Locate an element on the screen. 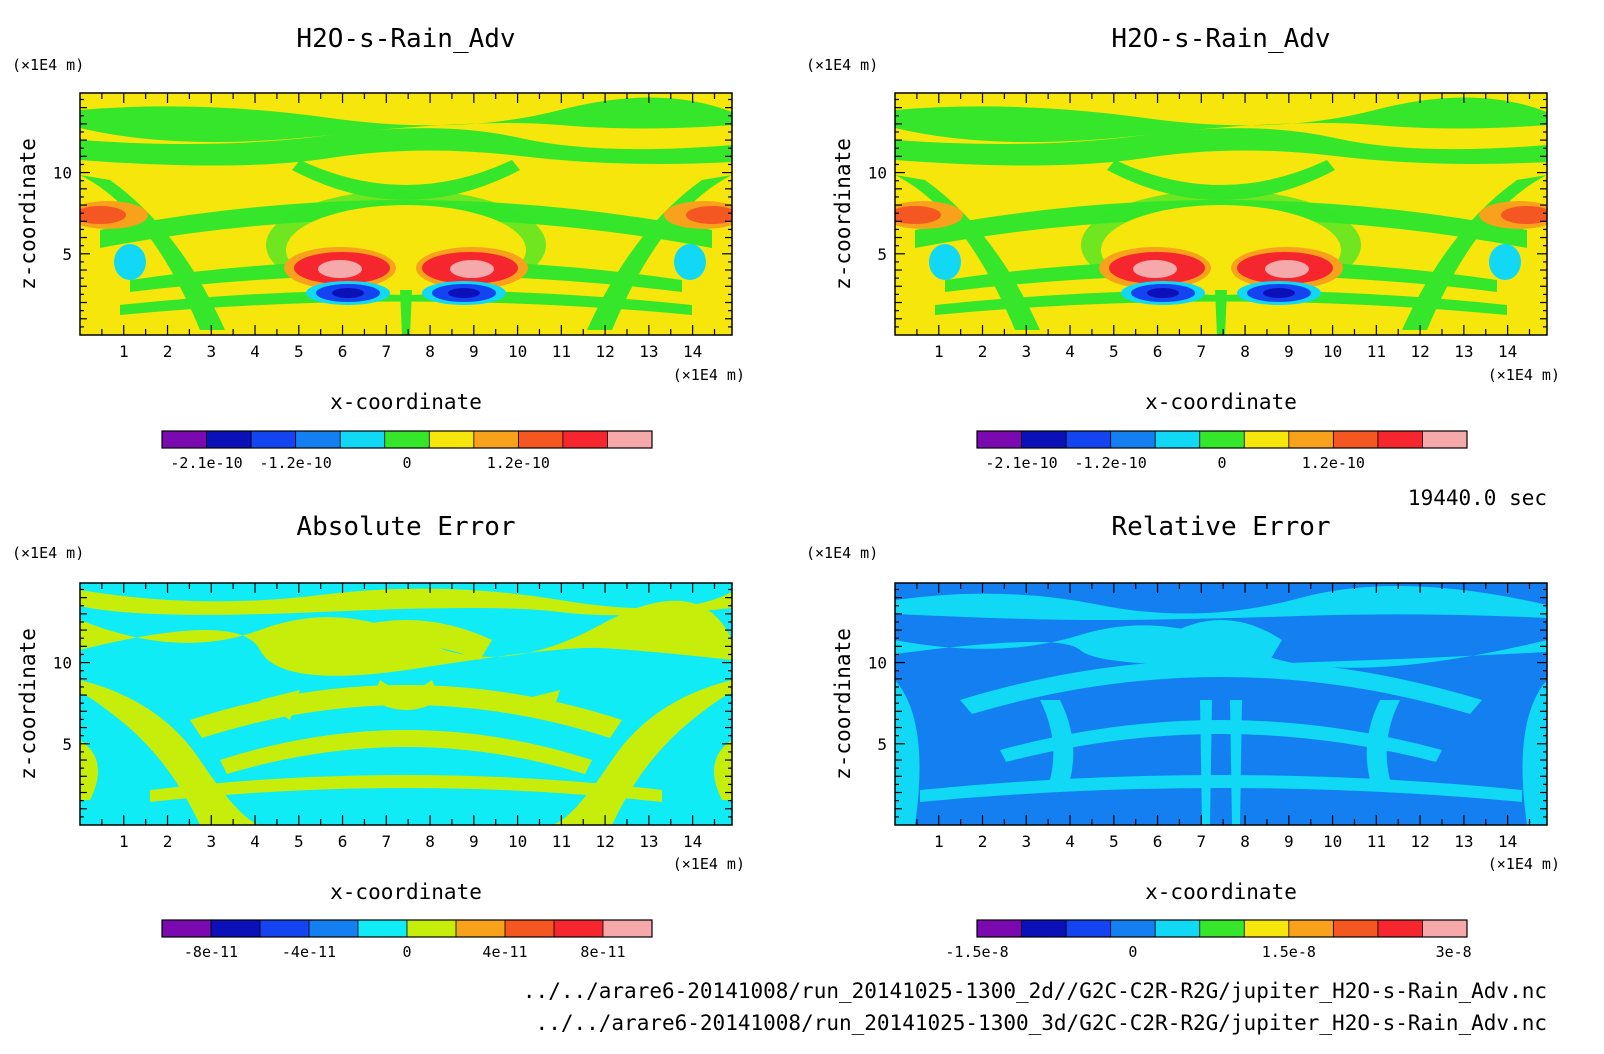 This screenshot has height=1054, width=1604. colorbar-tick-label: 0 is located at coordinates (1221, 463).